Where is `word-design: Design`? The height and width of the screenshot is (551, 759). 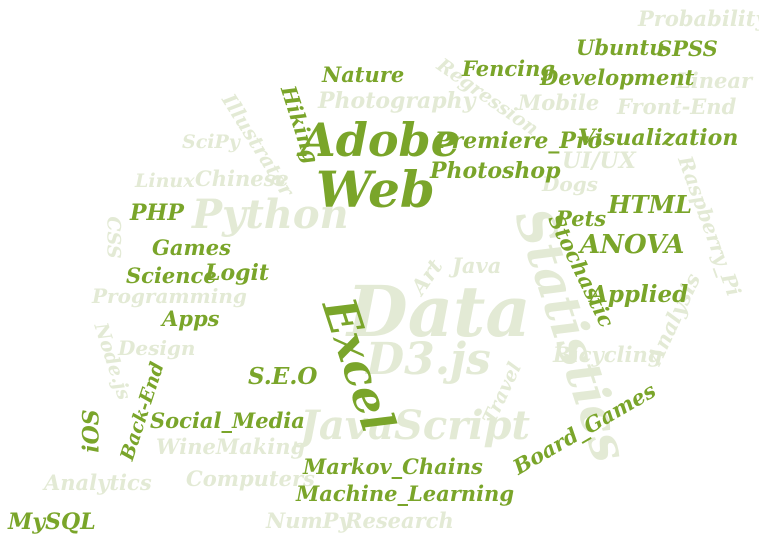
word-design: Design is located at coordinates (157, 348).